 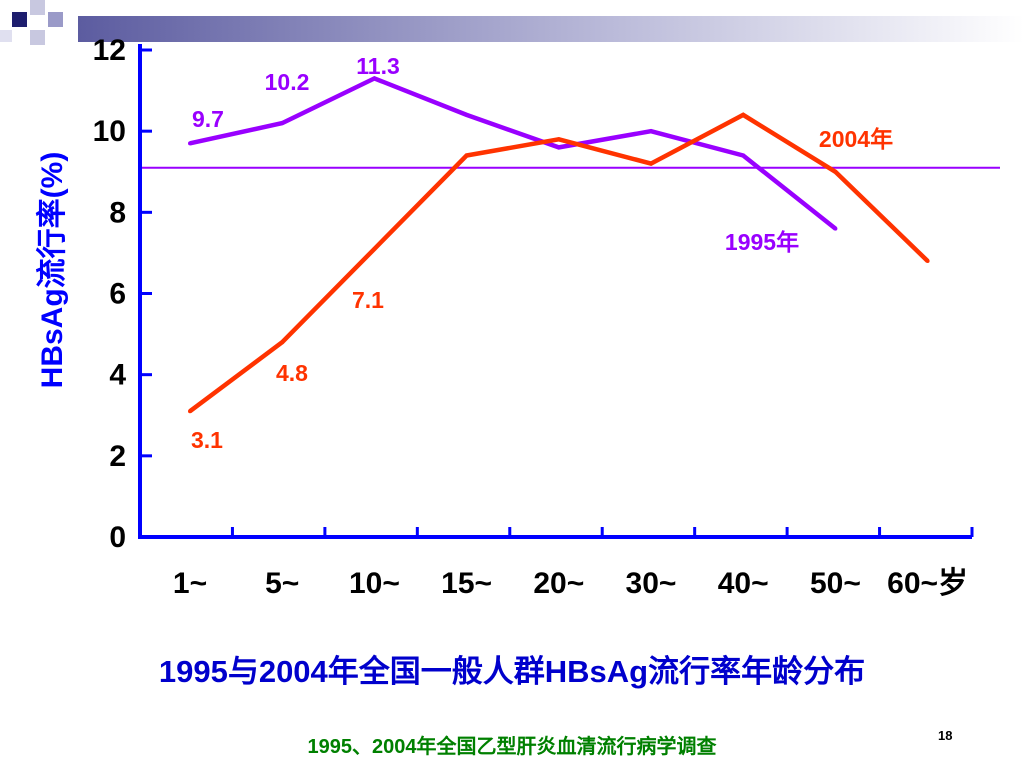 I want to click on x-tick-label: 50~, so click(x=835, y=583).